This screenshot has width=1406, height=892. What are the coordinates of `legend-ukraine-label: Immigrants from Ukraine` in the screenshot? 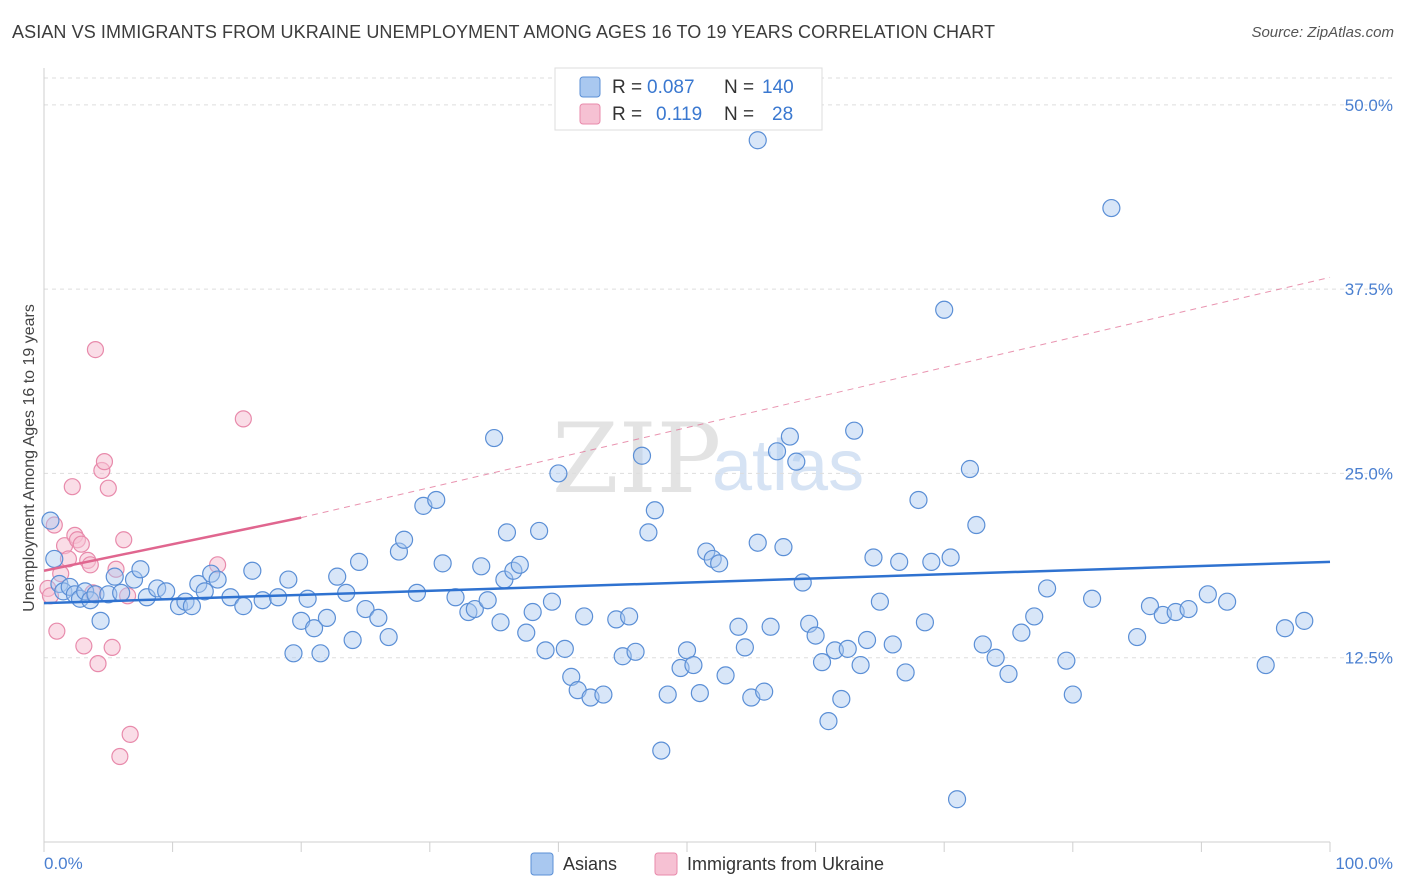 It's located at (785, 864).